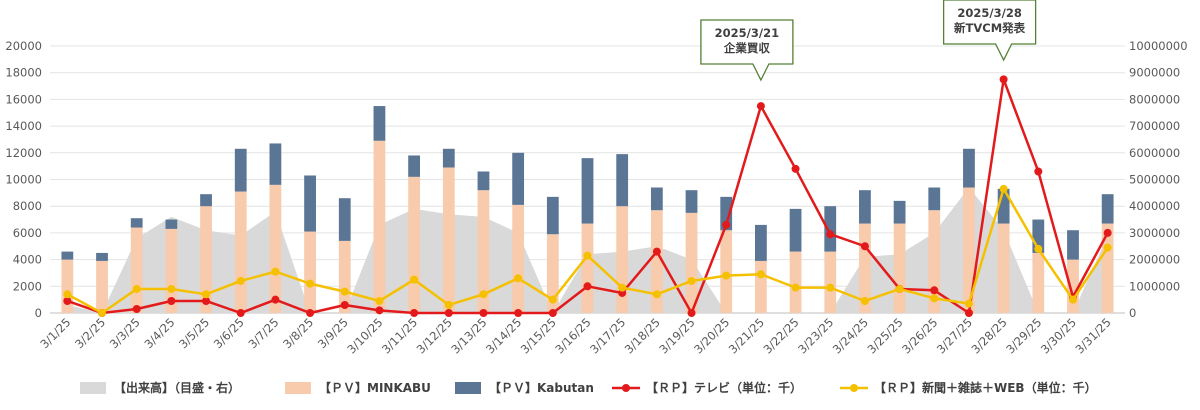 The width and height of the screenshot is (1200, 410). I want to click on x-tick-label: 3/20/25, so click(711, 335).